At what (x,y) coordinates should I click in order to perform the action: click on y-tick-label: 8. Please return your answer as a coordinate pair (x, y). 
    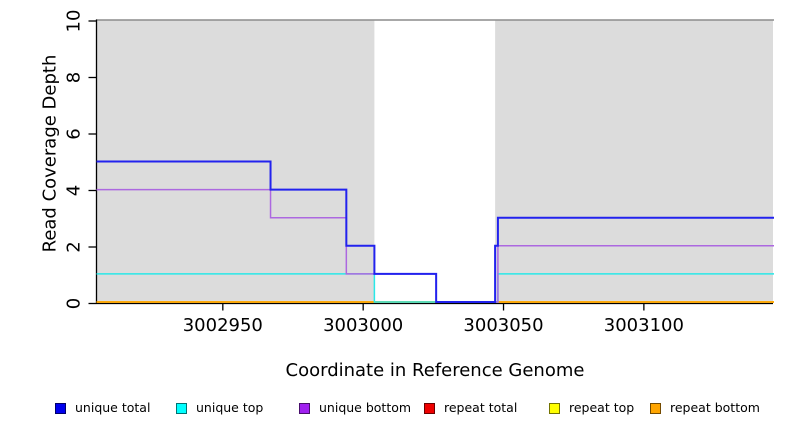
    Looking at the image, I should click on (74, 77).